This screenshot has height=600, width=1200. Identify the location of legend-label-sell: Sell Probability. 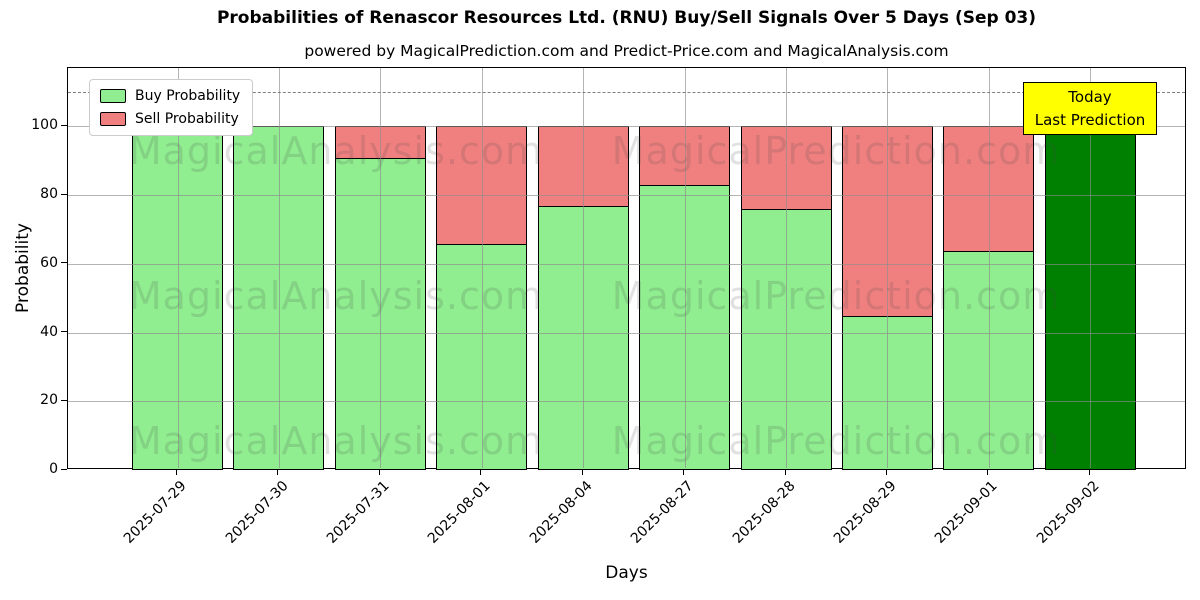
(187, 119).